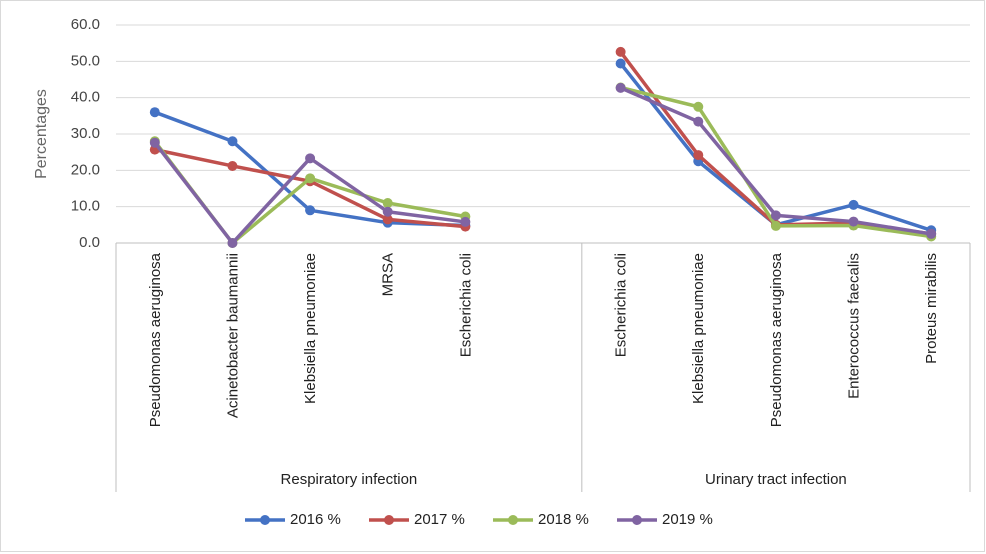 This screenshot has height=554, width=986. Describe the element at coordinates (776, 479) in the screenshot. I see `group-label: Urinary tract infection` at that location.